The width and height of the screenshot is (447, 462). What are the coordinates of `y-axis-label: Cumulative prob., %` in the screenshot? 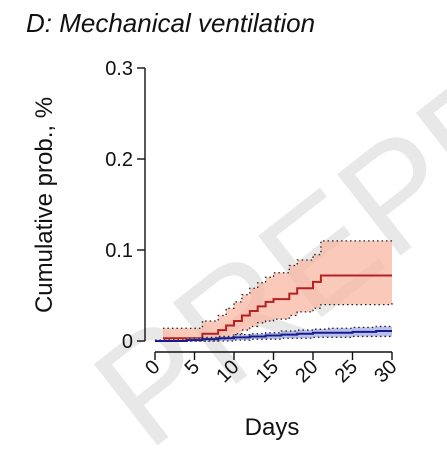 It's located at (44, 205).